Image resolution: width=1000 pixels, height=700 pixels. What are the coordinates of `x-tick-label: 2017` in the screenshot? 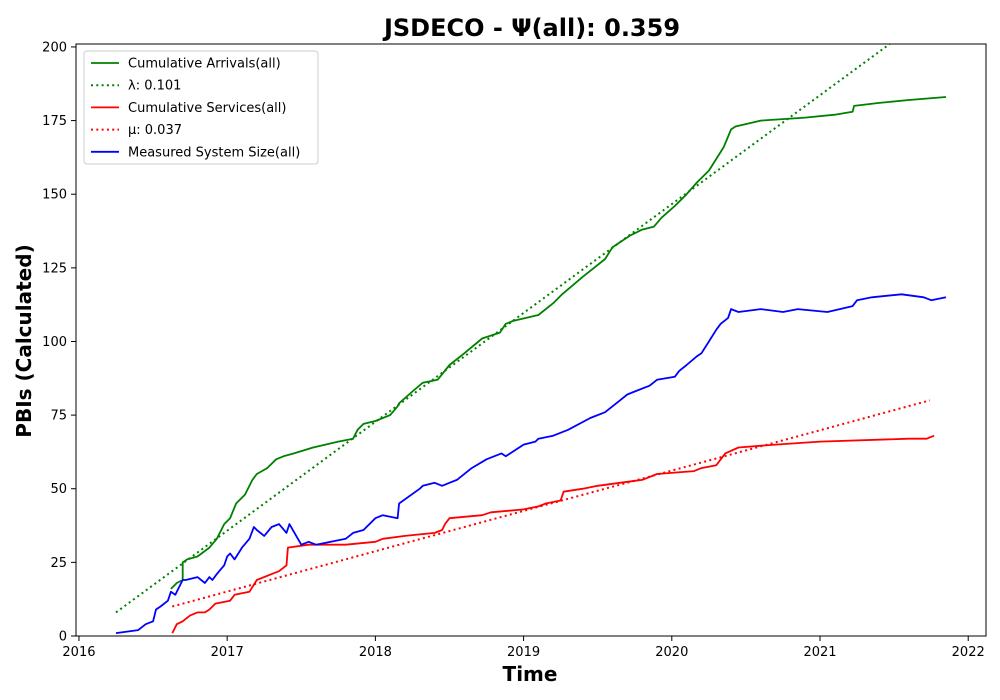 It's located at (227, 652).